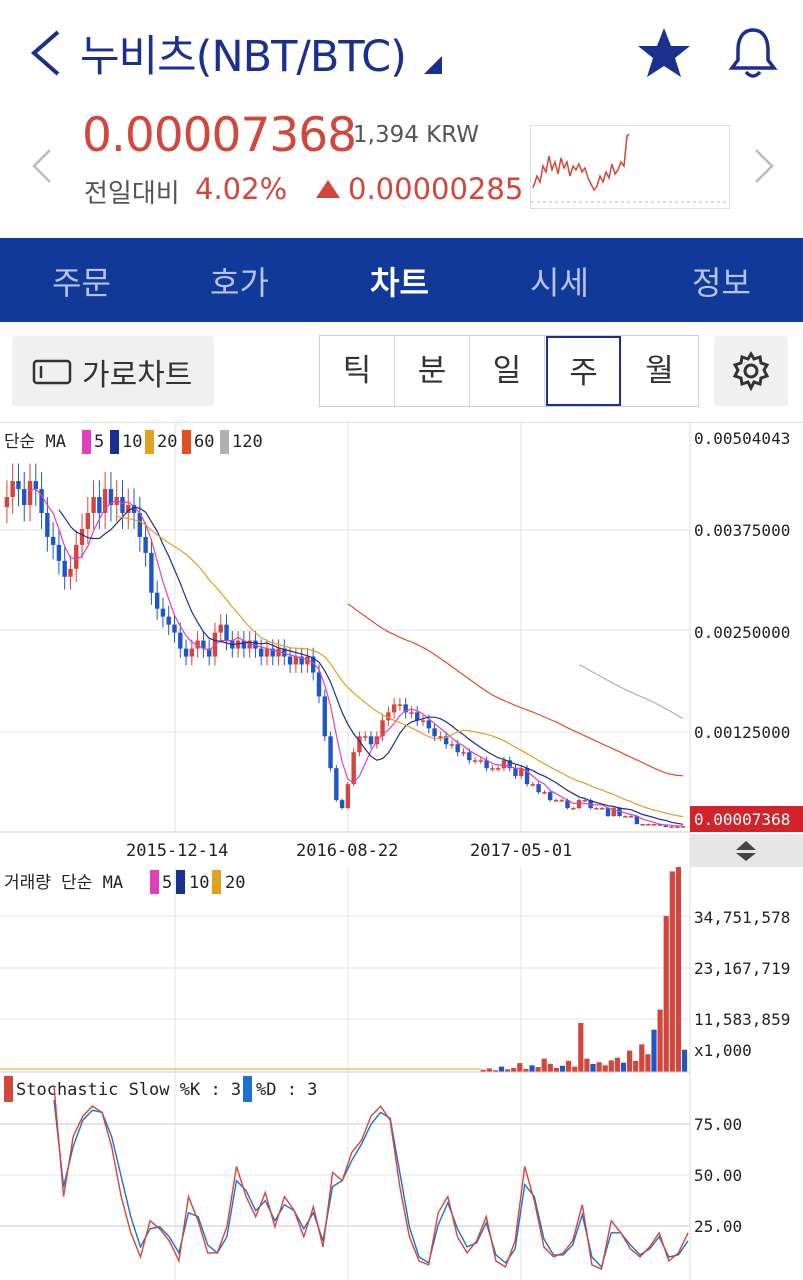 Image resolution: width=803 pixels, height=1280 pixels. Describe the element at coordinates (742, 530) in the screenshot. I see `price-y-tick: 0.00375000` at that location.